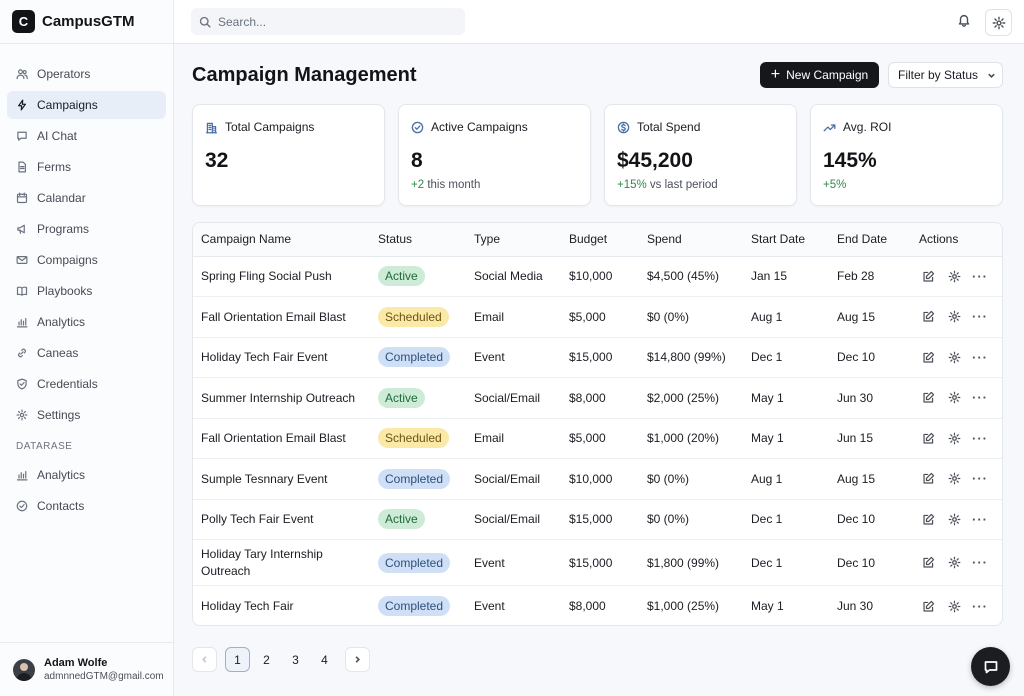  What do you see at coordinates (945, 75) in the screenshot?
I see `filter-by-status-dropdown: Filter by Status` at bounding box center [945, 75].